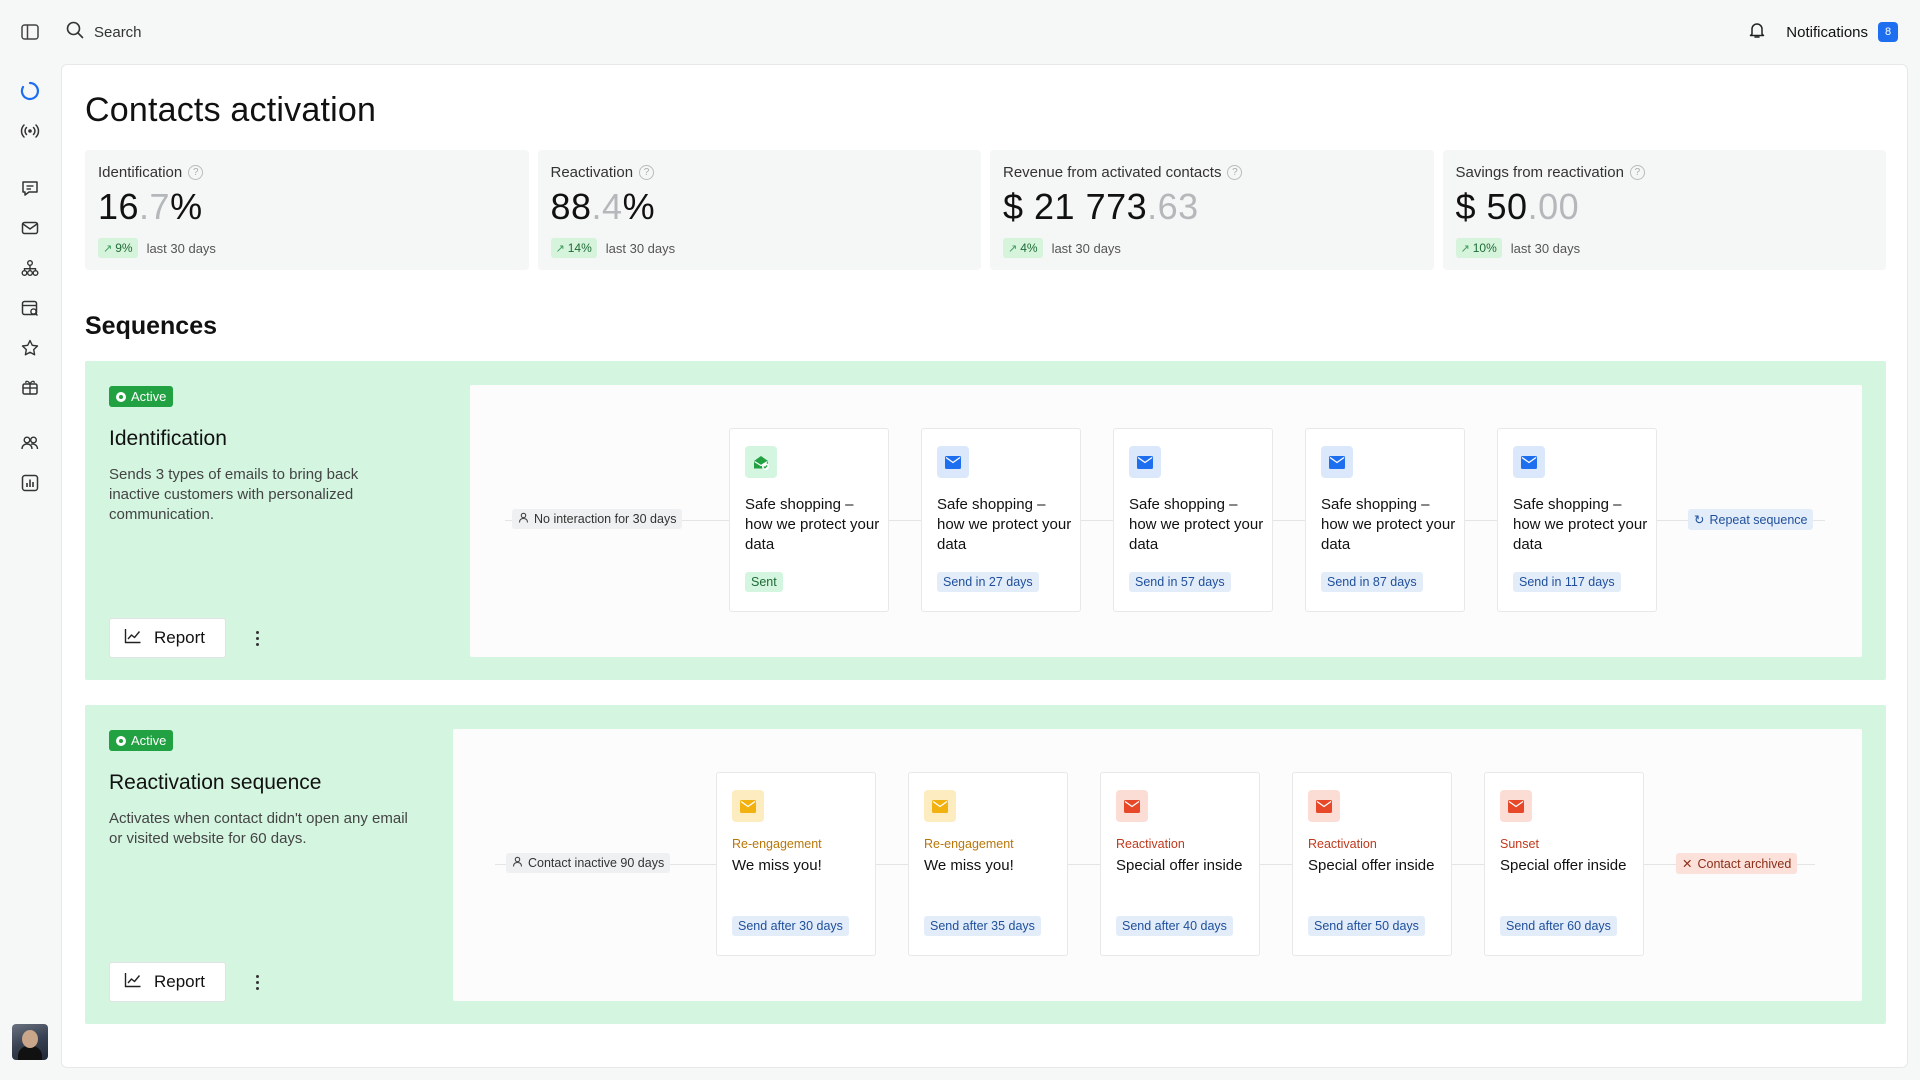 The image size is (1920, 1080). I want to click on stat-title: Revenue from activated contacts, so click(1112, 172).